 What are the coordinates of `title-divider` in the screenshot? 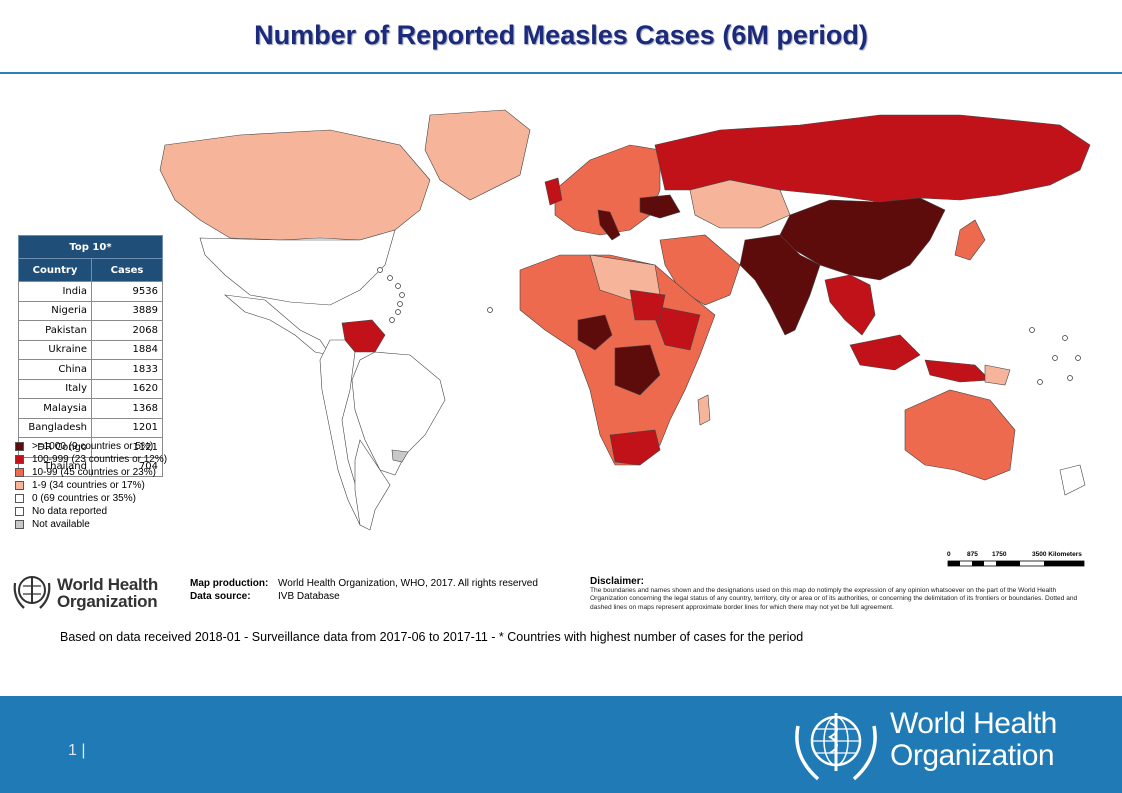 It's located at (561, 73).